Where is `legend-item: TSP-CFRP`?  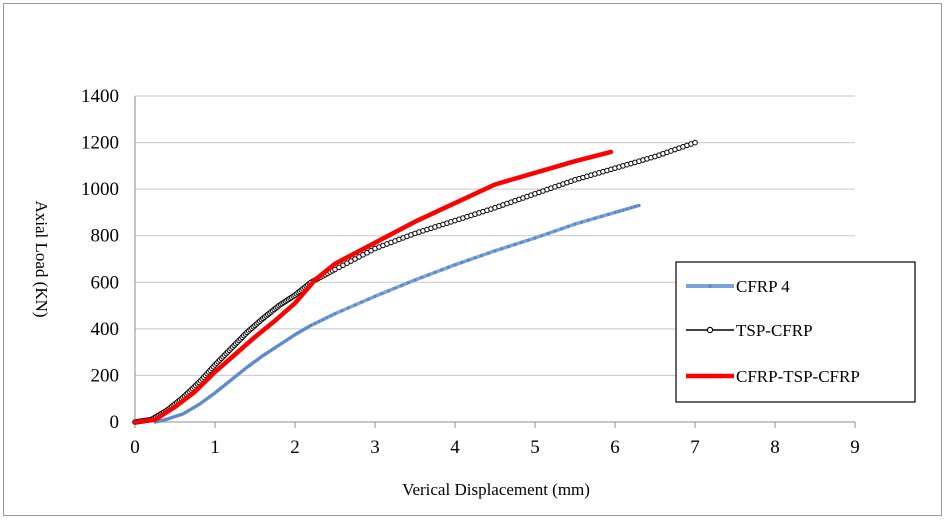
legend-item: TSP-CFRP is located at coordinates (749, 330).